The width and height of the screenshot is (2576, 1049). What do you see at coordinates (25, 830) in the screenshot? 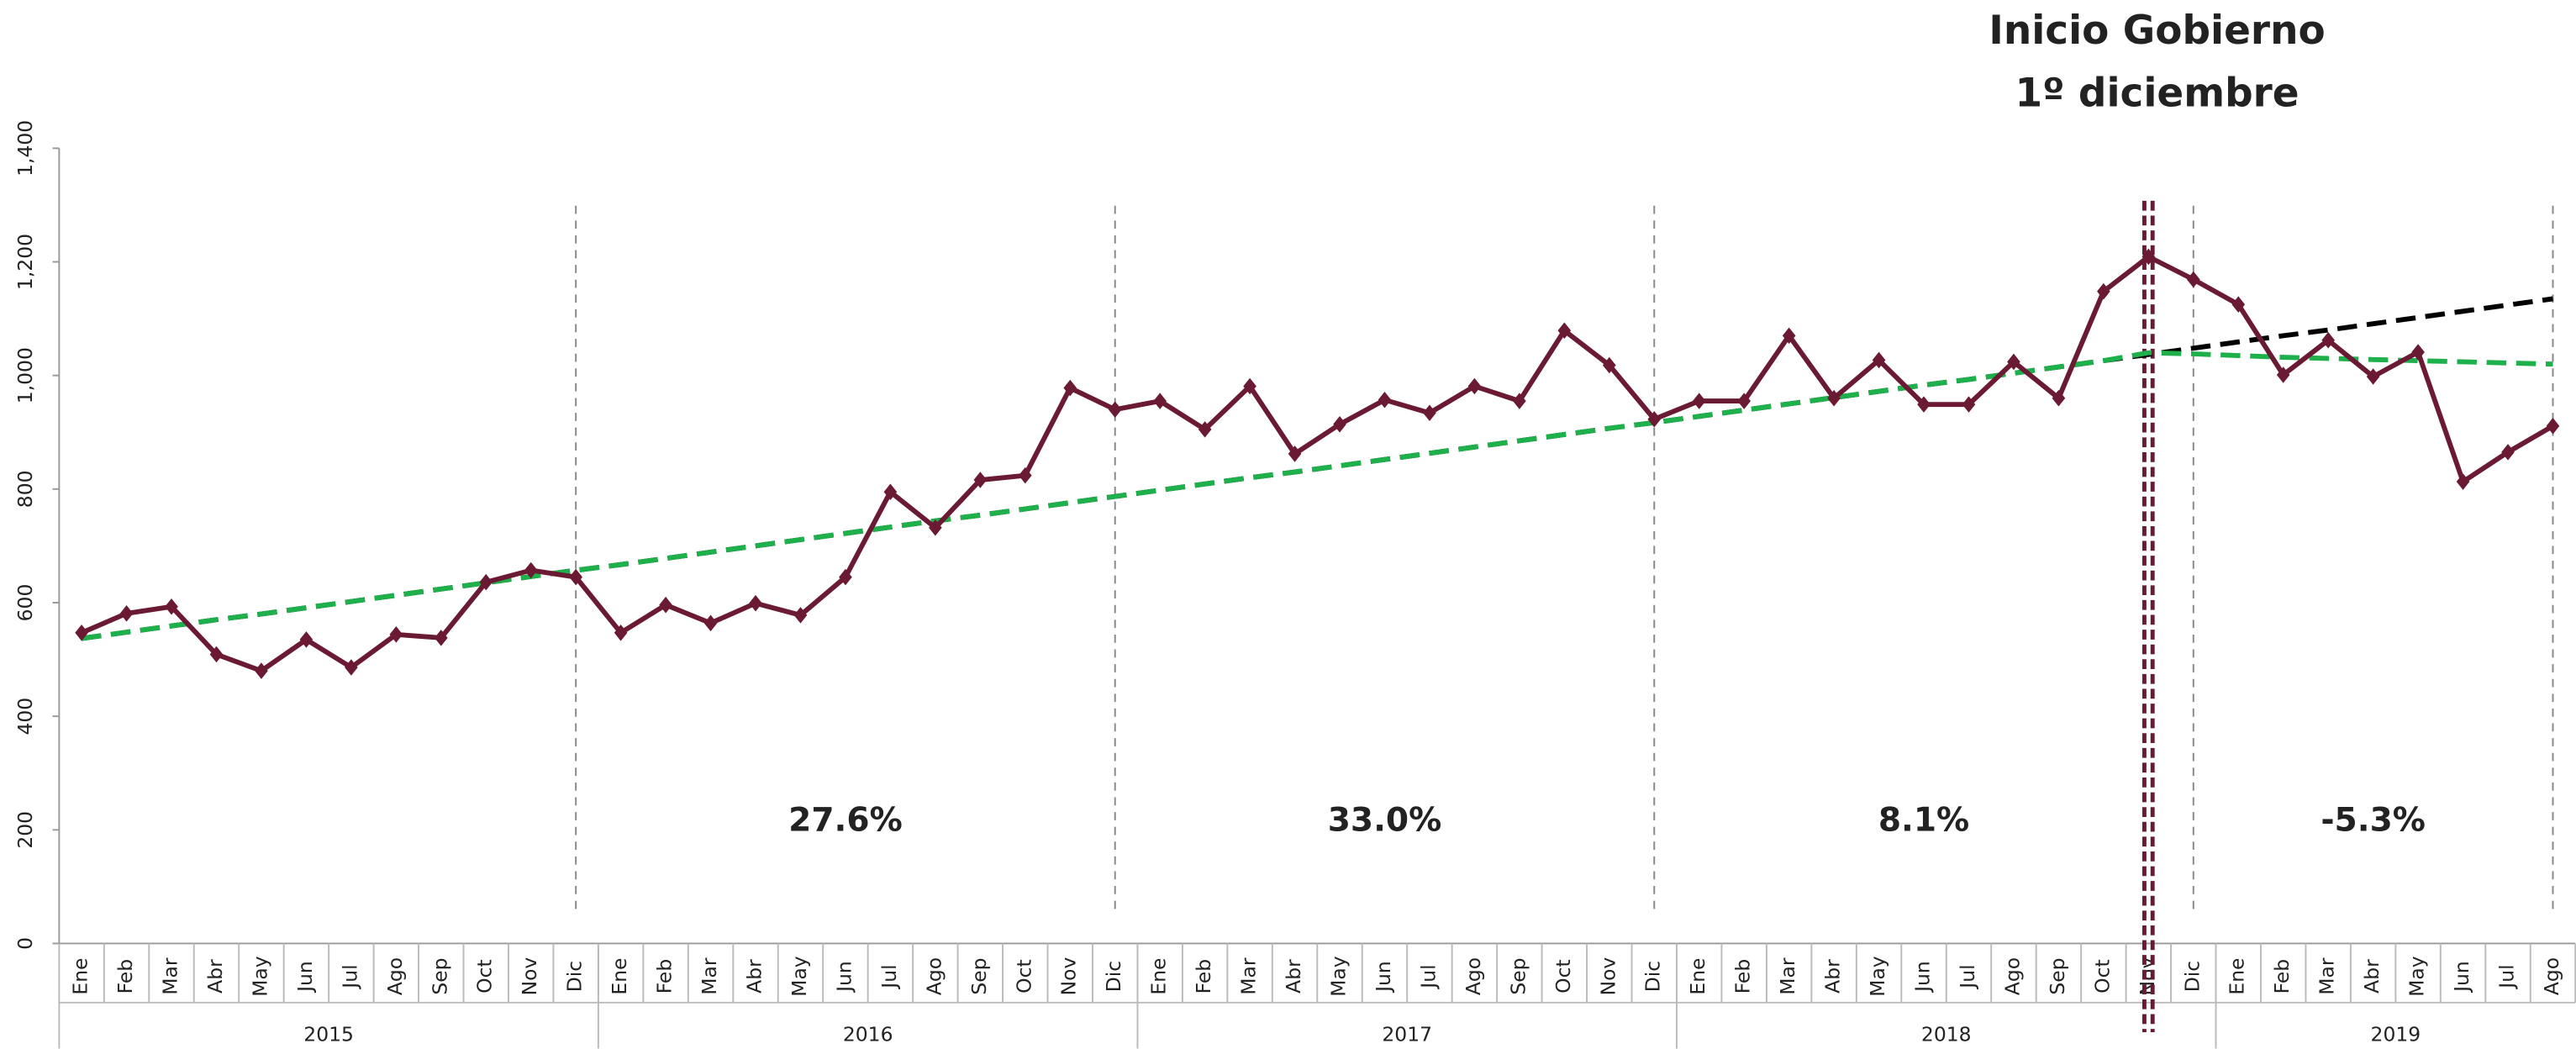
I see `y-tick-label: 200` at bounding box center [25, 830].